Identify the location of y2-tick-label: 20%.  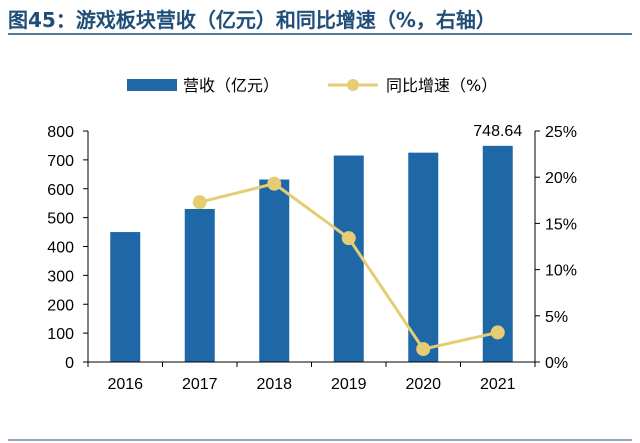
(561, 178).